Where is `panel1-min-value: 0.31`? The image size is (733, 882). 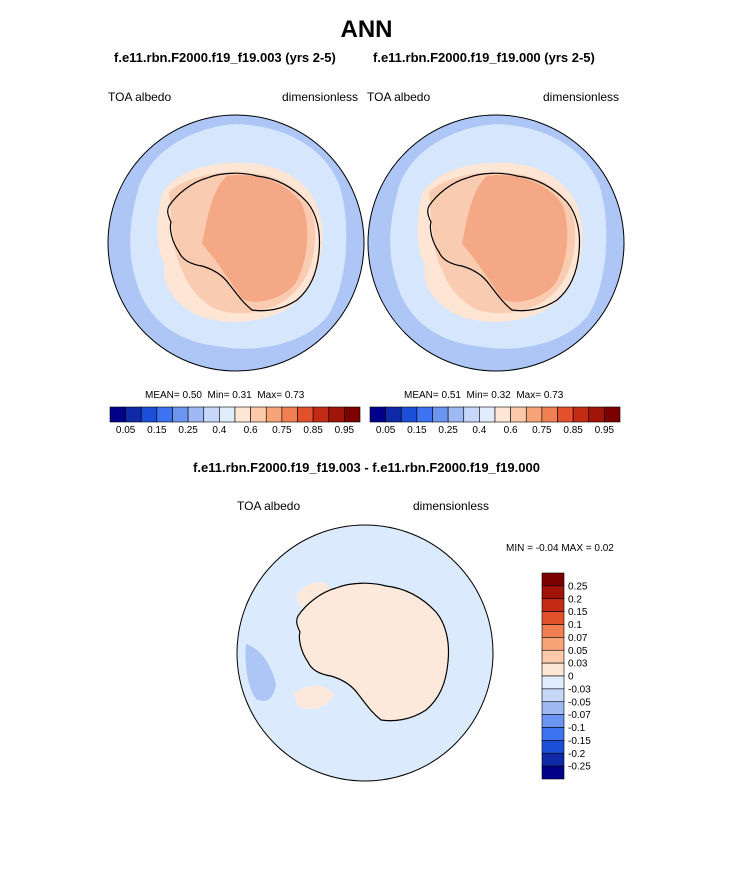
panel1-min-value: 0.31 is located at coordinates (242, 395).